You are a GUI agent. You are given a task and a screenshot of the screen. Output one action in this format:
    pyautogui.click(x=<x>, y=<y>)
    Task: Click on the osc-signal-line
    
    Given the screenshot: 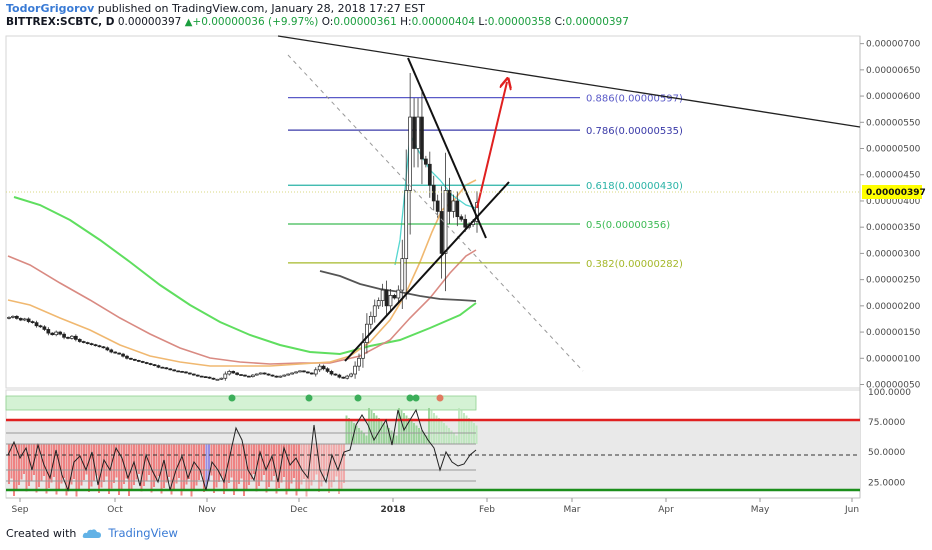 What is the action you would take?
    pyautogui.click(x=242, y=450)
    